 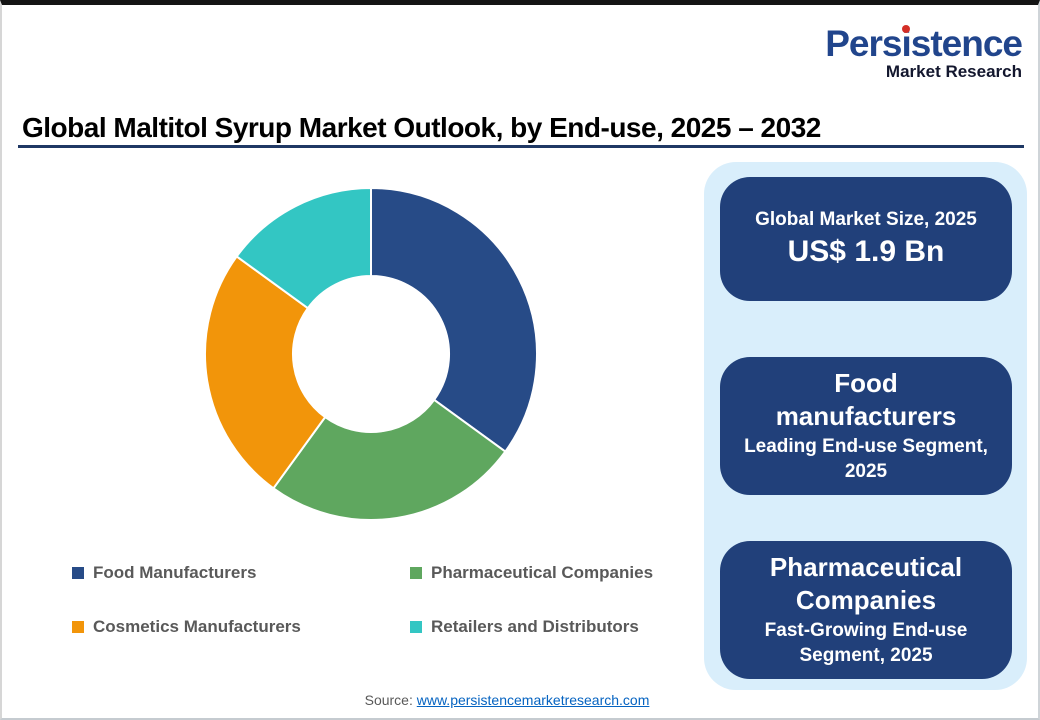 What do you see at coordinates (175, 572) in the screenshot?
I see `legend-label: Food Manufacturers` at bounding box center [175, 572].